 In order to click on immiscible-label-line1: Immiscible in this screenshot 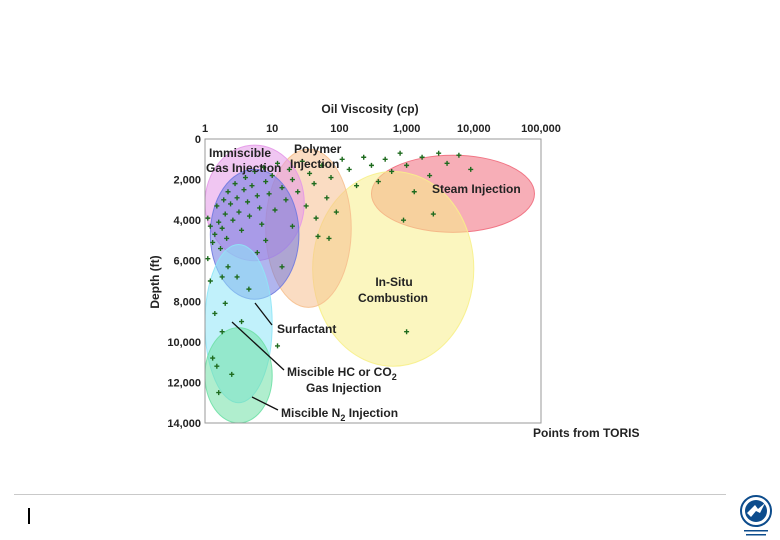, I will do `click(240, 153)`.